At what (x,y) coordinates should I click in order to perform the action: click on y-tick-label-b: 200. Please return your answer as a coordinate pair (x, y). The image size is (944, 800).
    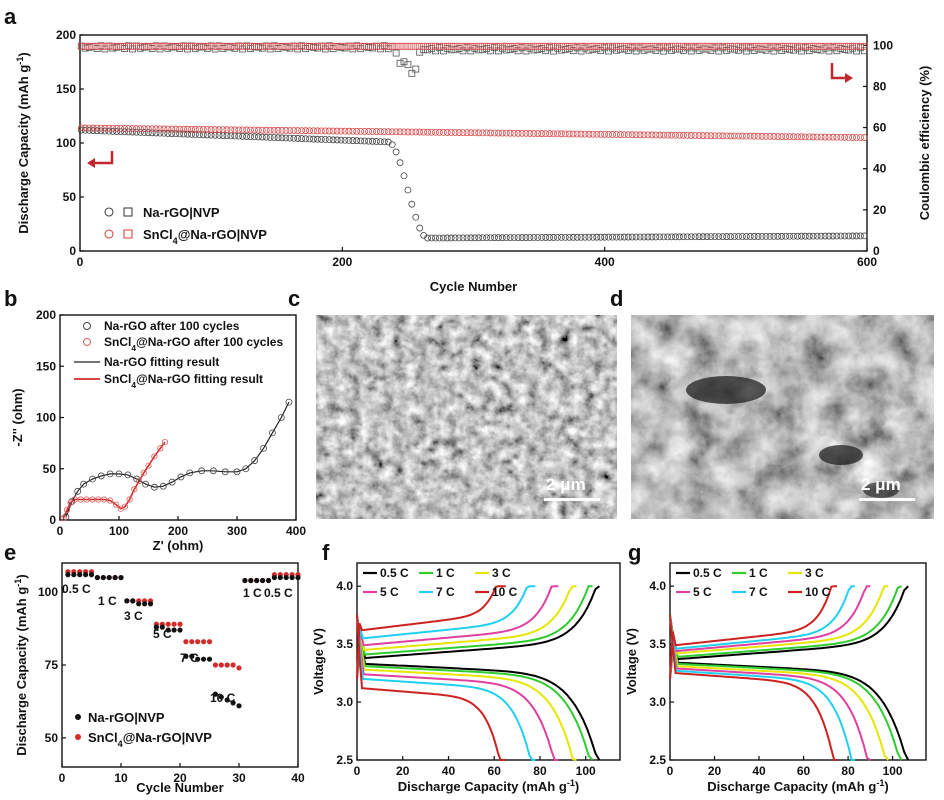
    Looking at the image, I should click on (46, 315).